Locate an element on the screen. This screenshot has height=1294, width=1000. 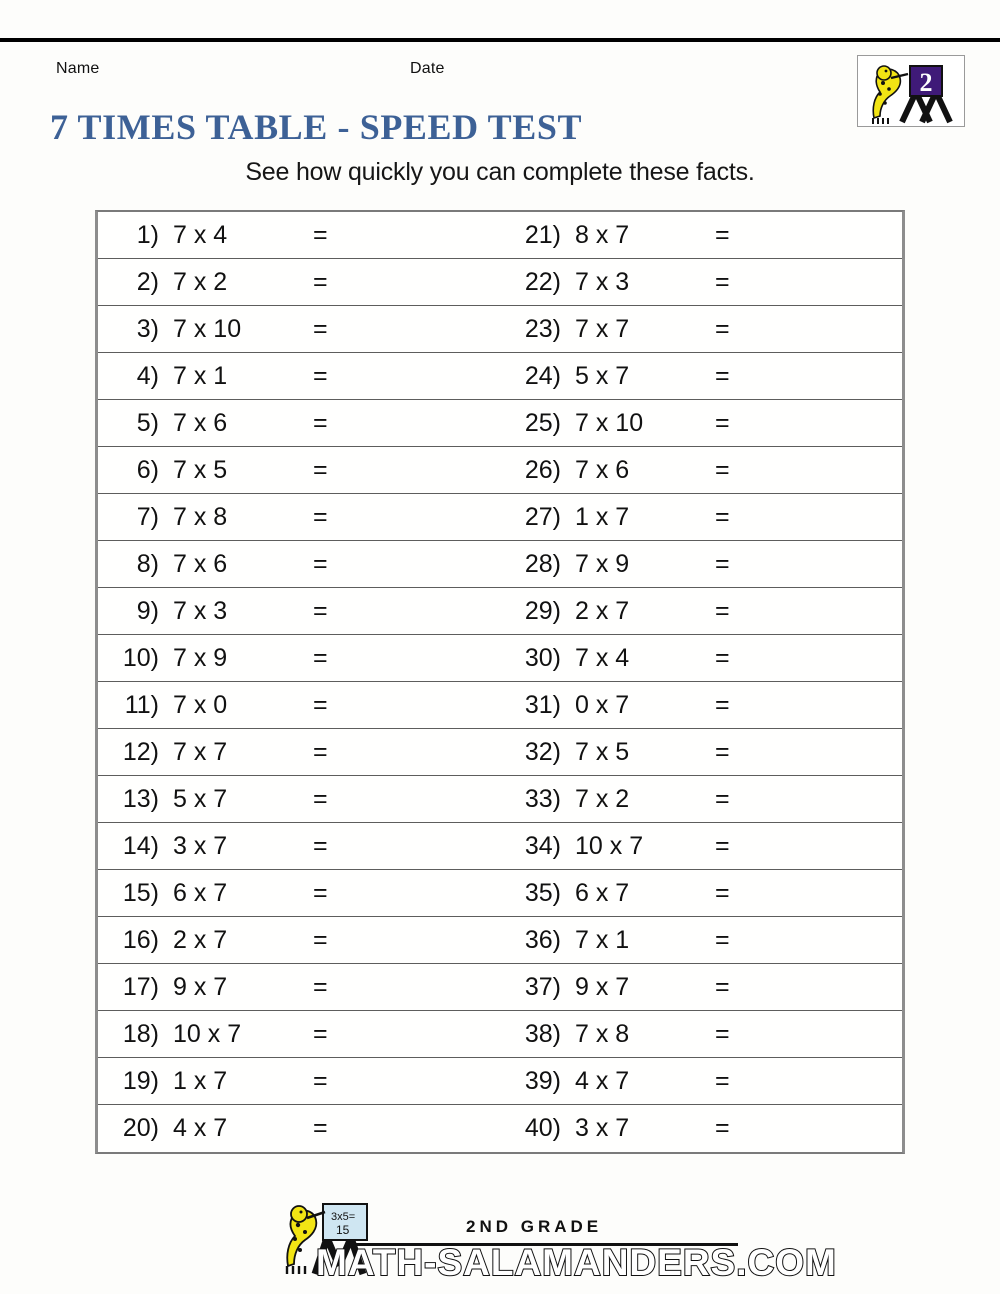
problem-cell: 21) 8 x 7 = is located at coordinates (701, 235).